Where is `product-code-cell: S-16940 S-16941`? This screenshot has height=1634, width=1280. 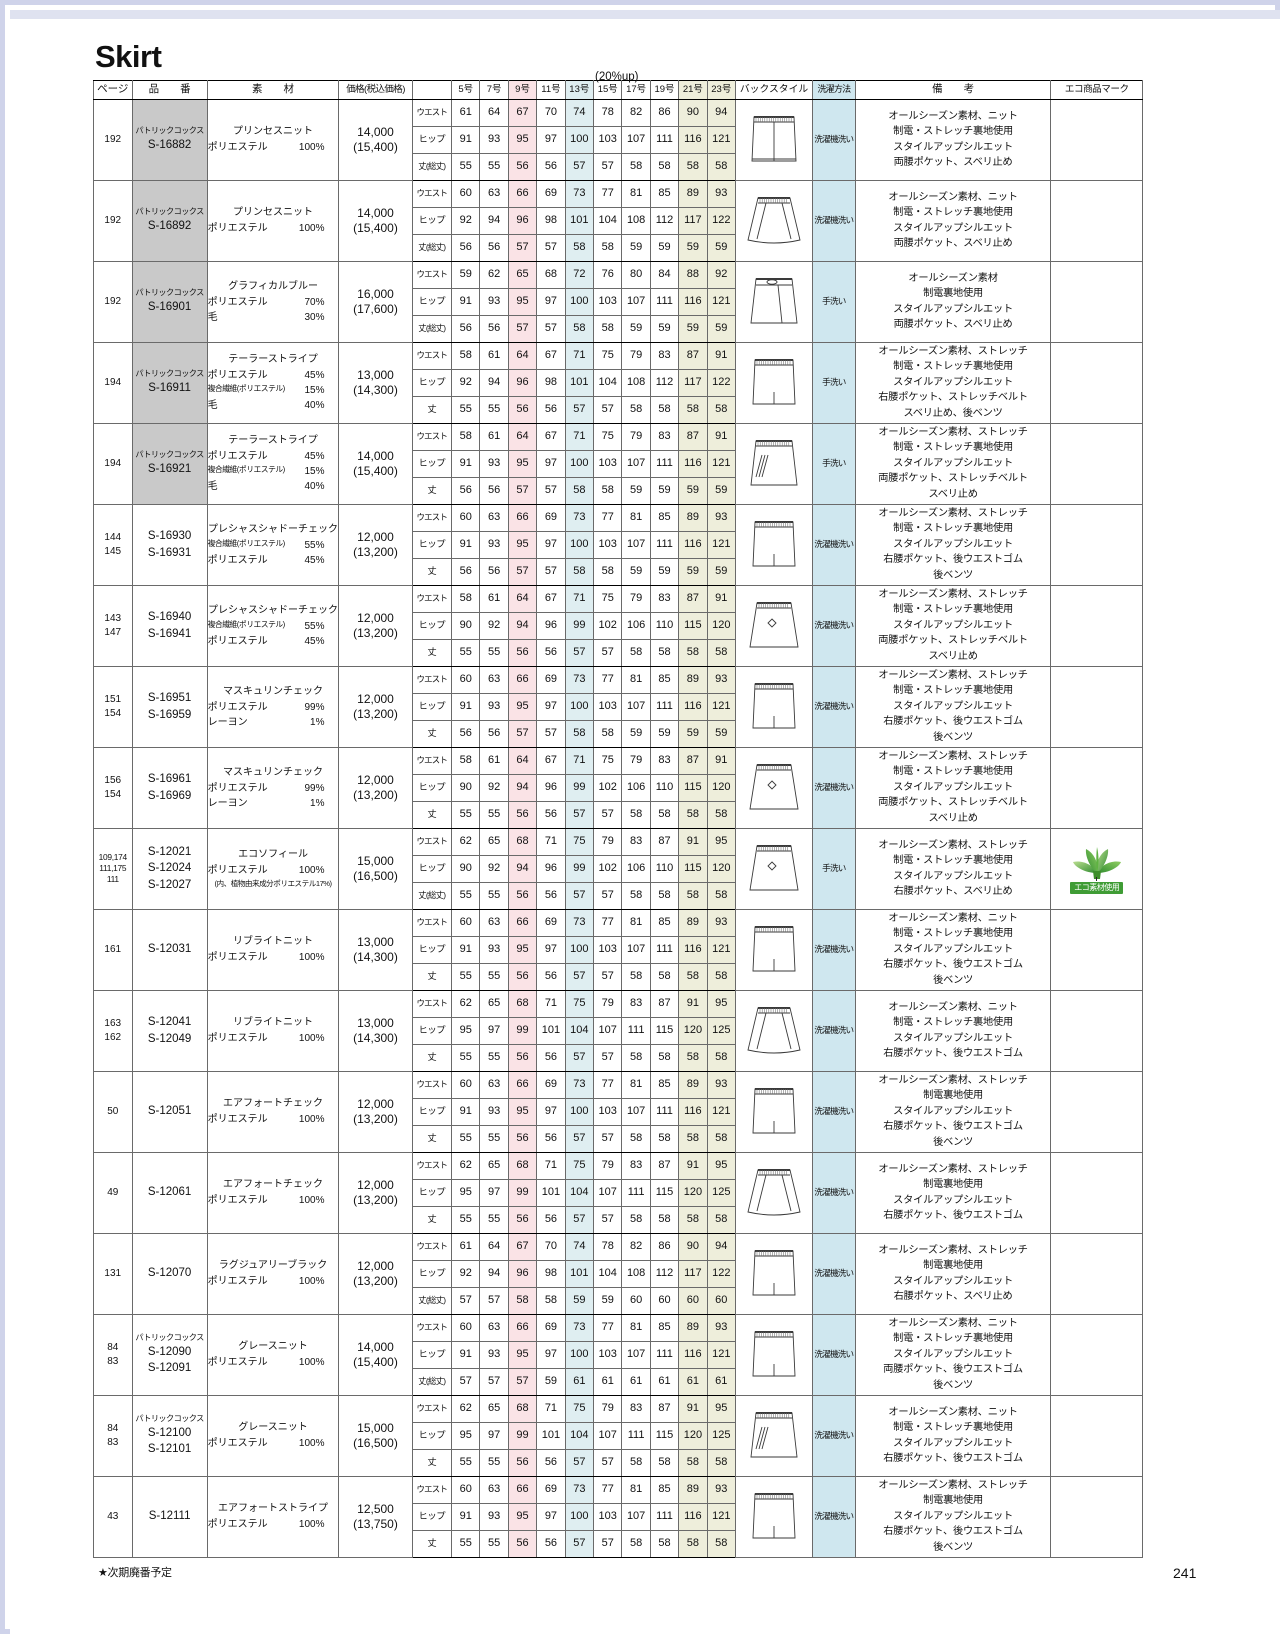
product-code-cell: S-16940 S-16941 is located at coordinates (169, 625).